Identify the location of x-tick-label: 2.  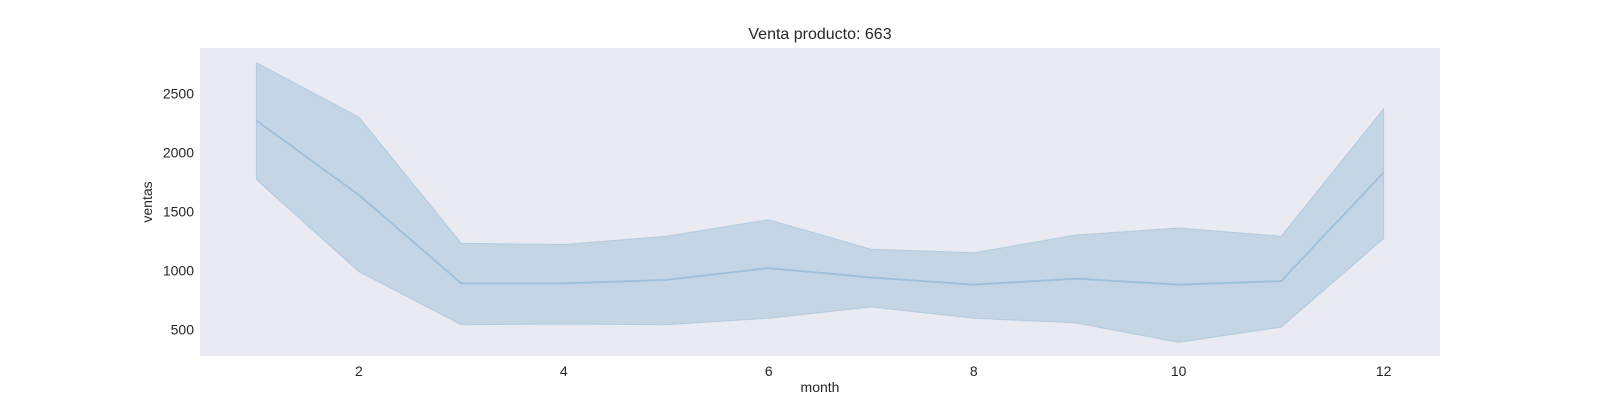
(359, 371).